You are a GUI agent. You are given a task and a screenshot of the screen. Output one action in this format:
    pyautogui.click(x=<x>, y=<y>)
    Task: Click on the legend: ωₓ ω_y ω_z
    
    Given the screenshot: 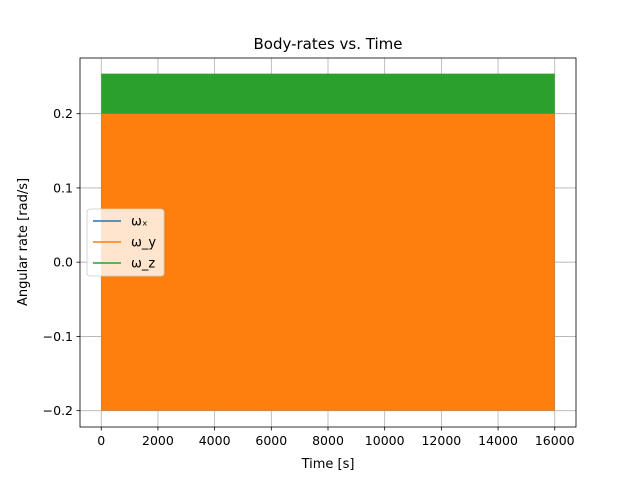 What is the action you would take?
    pyautogui.click(x=125, y=242)
    